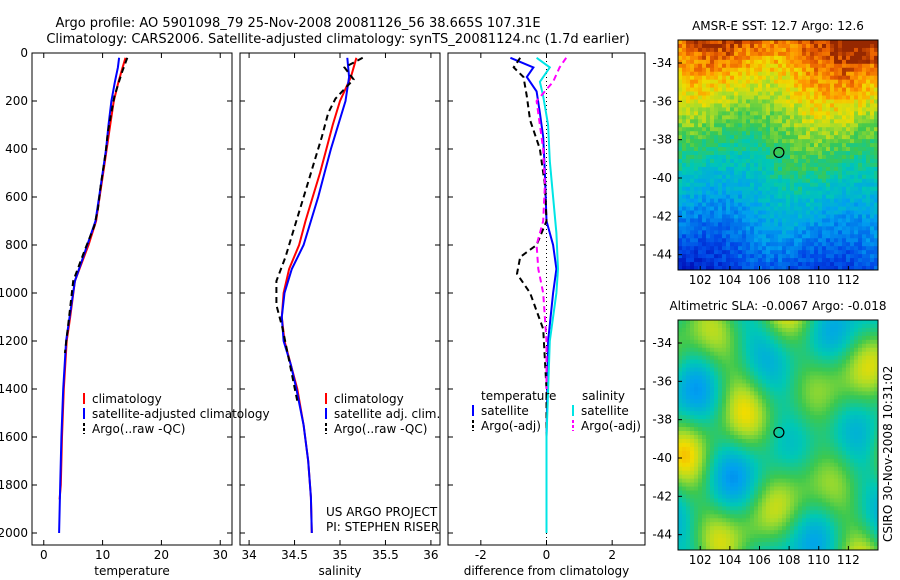 This screenshot has width=900, height=580. What do you see at coordinates (382, 527) in the screenshot?
I see `credit-line: PI: STEPHEN RISER` at bounding box center [382, 527].